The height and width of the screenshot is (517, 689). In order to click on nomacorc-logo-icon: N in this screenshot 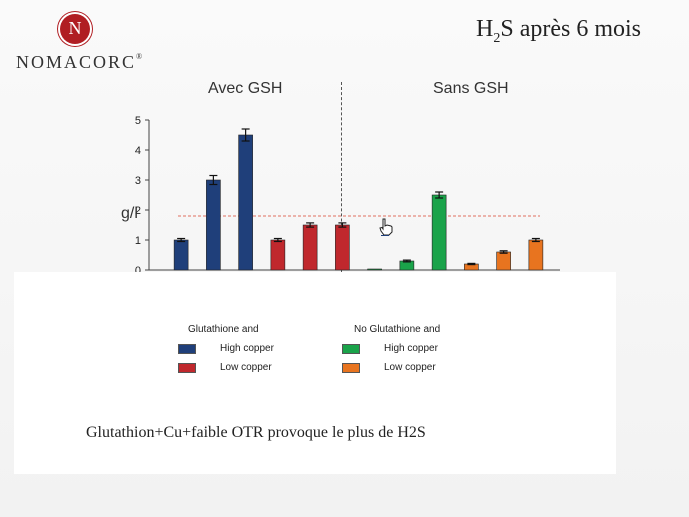, I will do `click(75, 29)`.